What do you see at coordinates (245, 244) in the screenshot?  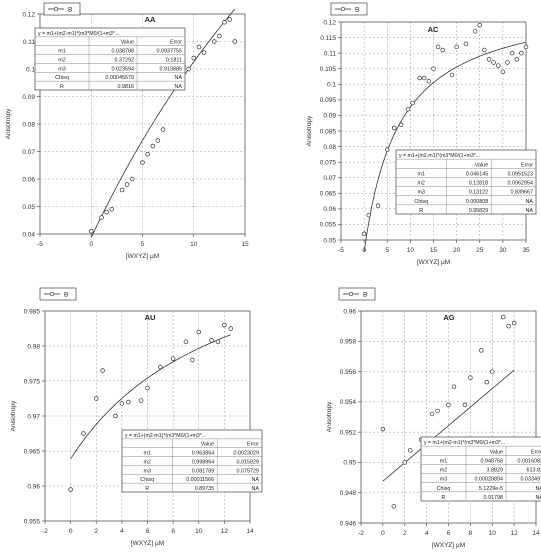 I see `x-tick-label: 15` at bounding box center [245, 244].